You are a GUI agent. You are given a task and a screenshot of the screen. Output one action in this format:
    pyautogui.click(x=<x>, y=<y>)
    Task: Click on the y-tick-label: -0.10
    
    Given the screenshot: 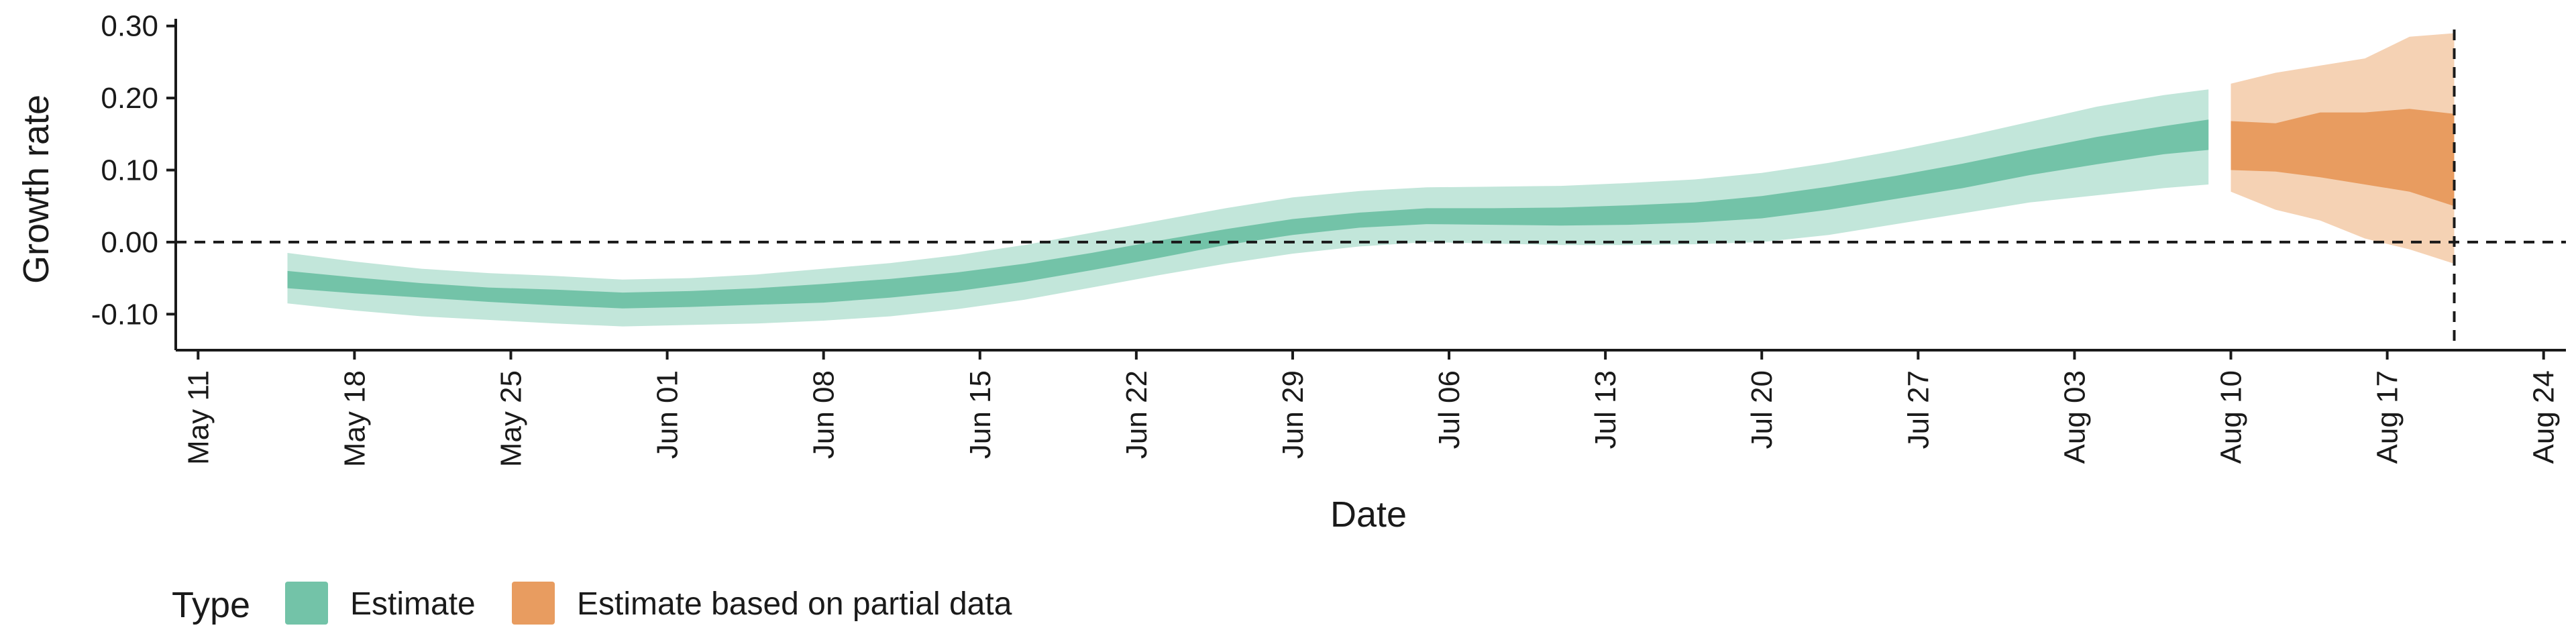 What is the action you would take?
    pyautogui.click(x=124, y=314)
    